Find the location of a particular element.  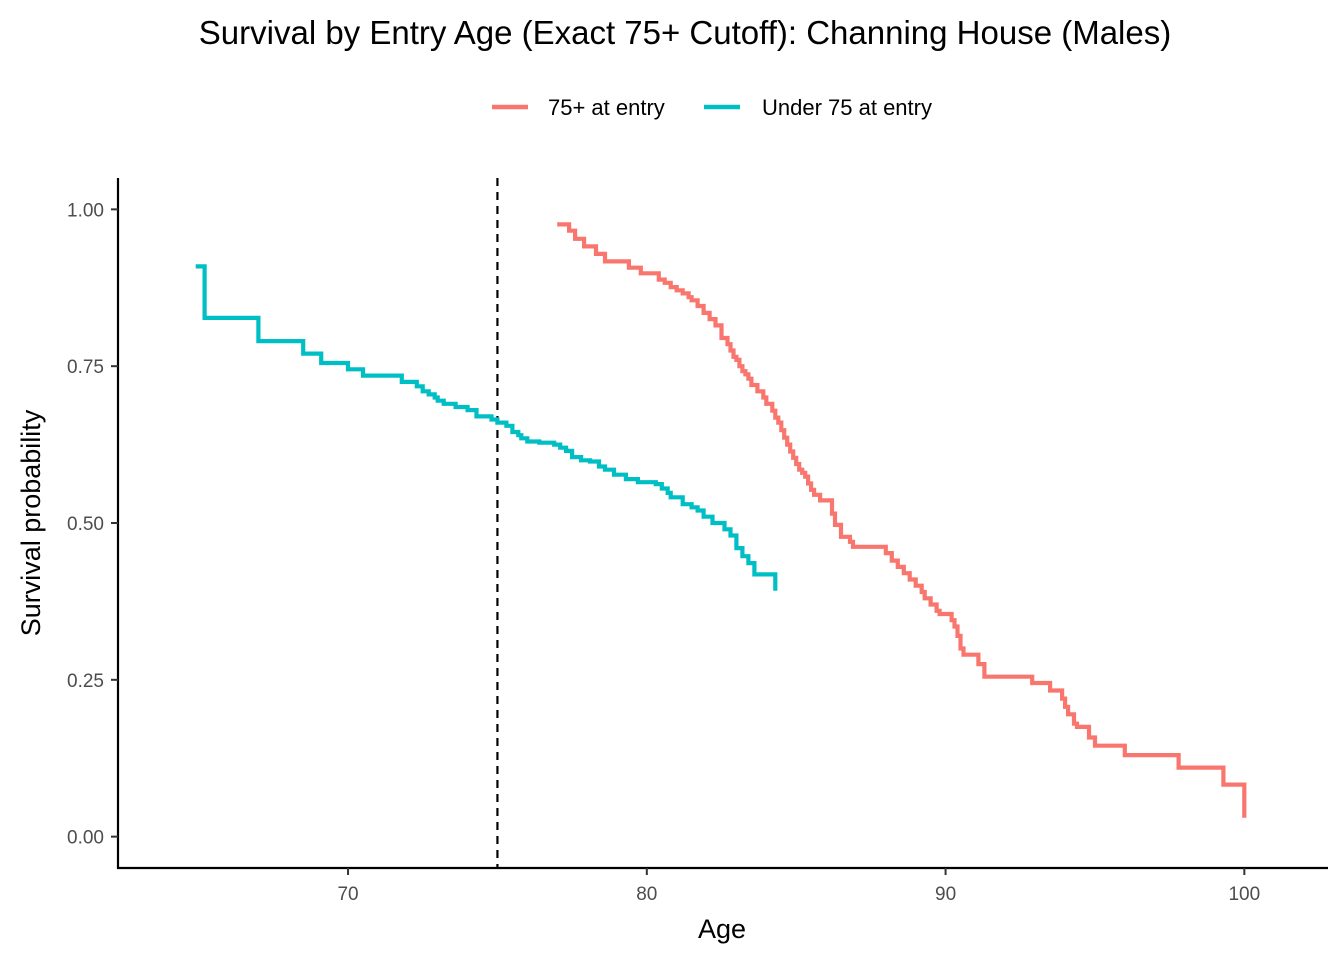

y-tick-label: 1.00 is located at coordinates (85, 210).